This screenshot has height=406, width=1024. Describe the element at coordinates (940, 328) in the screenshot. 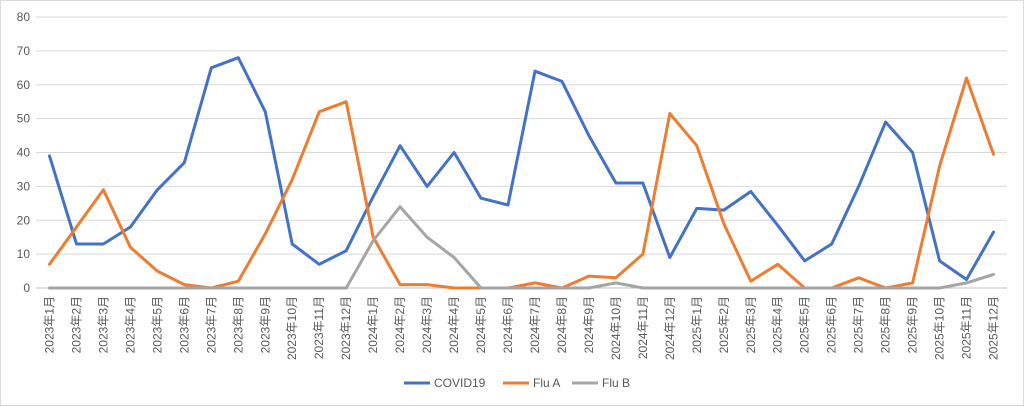

I see `x-tick-label: 2025年10月` at that location.